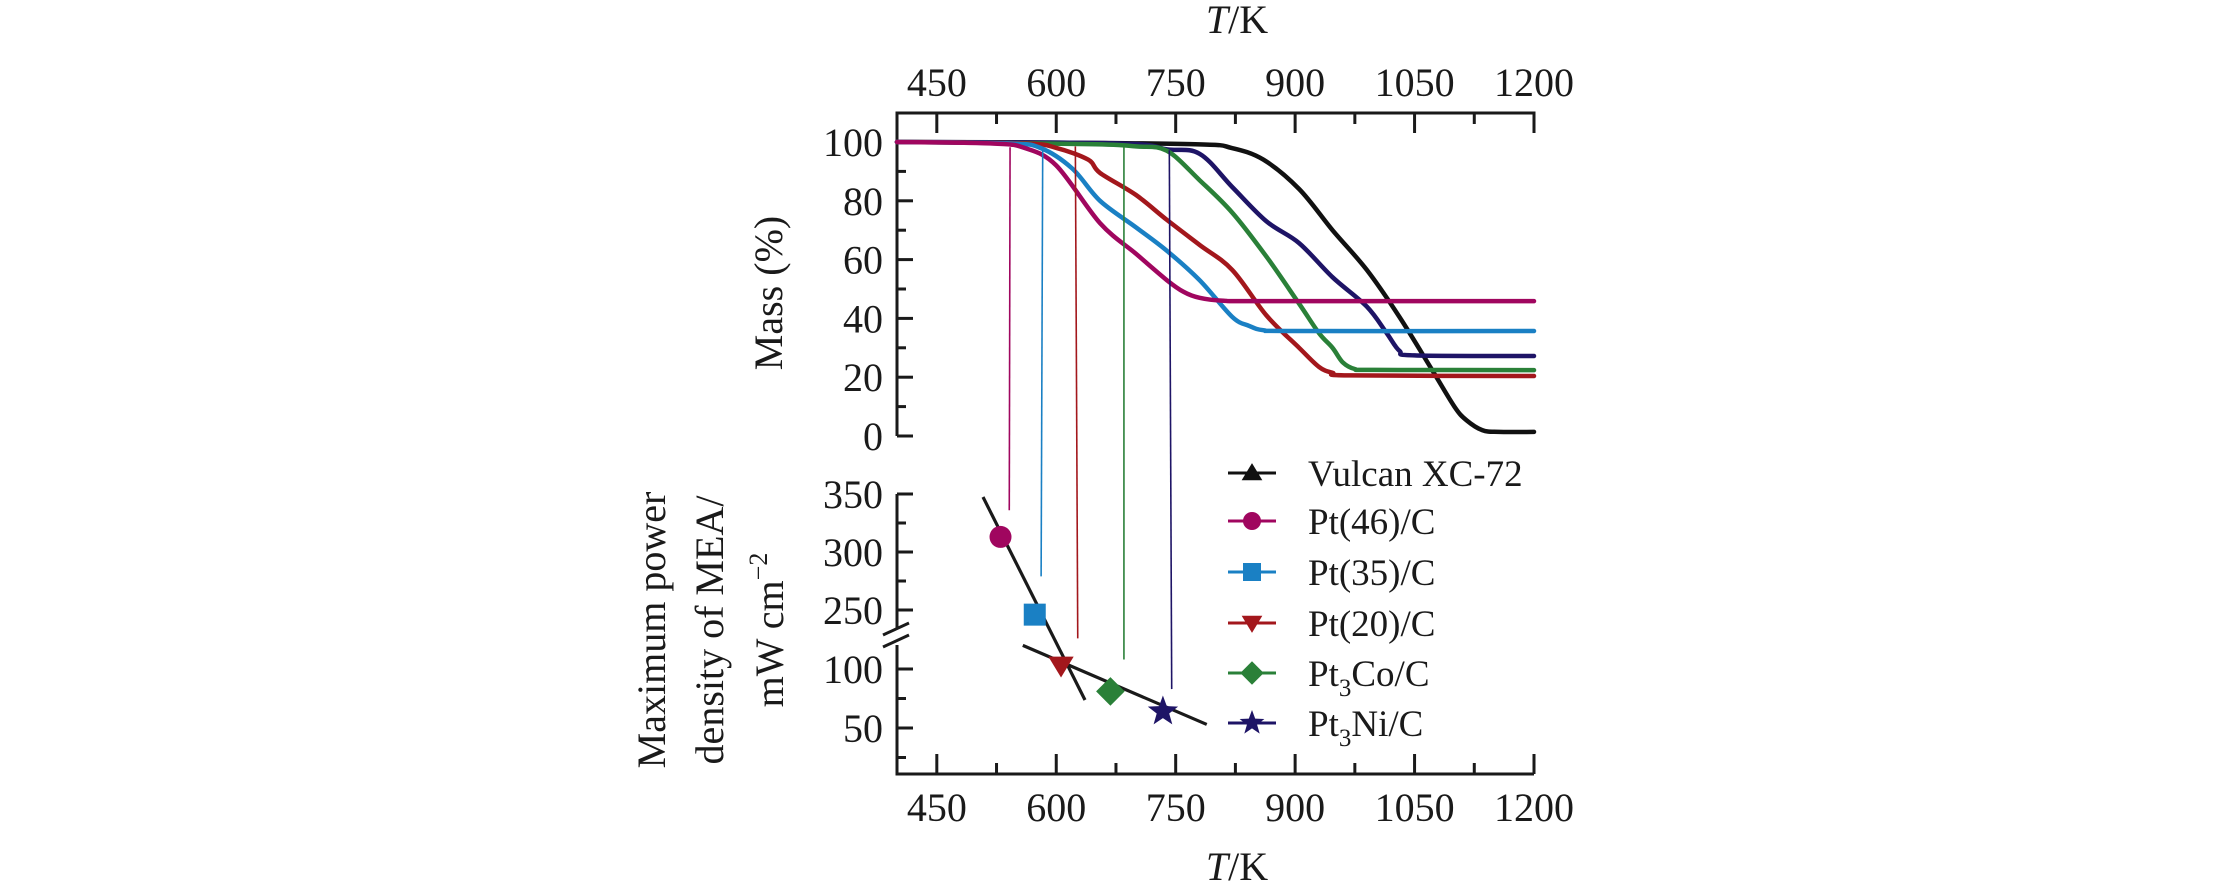 Image resolution: width=2213 pixels, height=886 pixels. I want to click on legend-marker-diamond-icon, so click(1252, 673).